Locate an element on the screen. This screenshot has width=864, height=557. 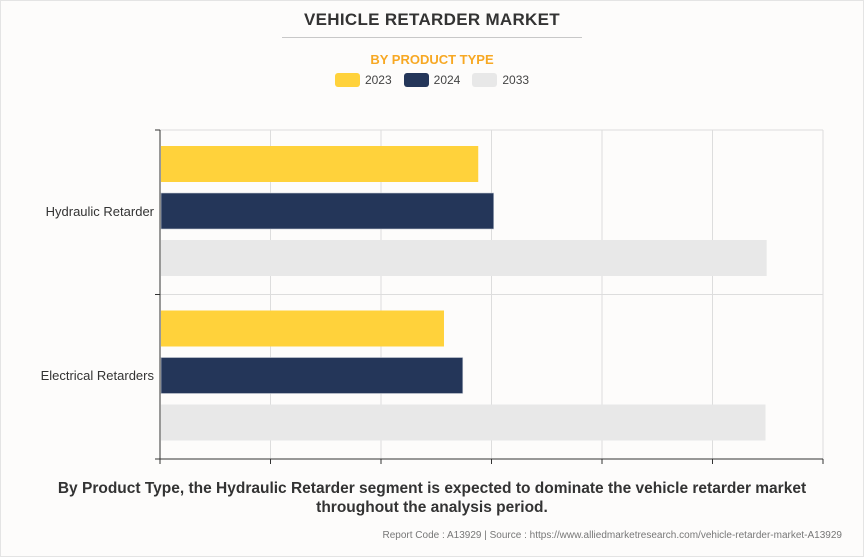
legend-item-2033: 2033 is located at coordinates (500, 80).